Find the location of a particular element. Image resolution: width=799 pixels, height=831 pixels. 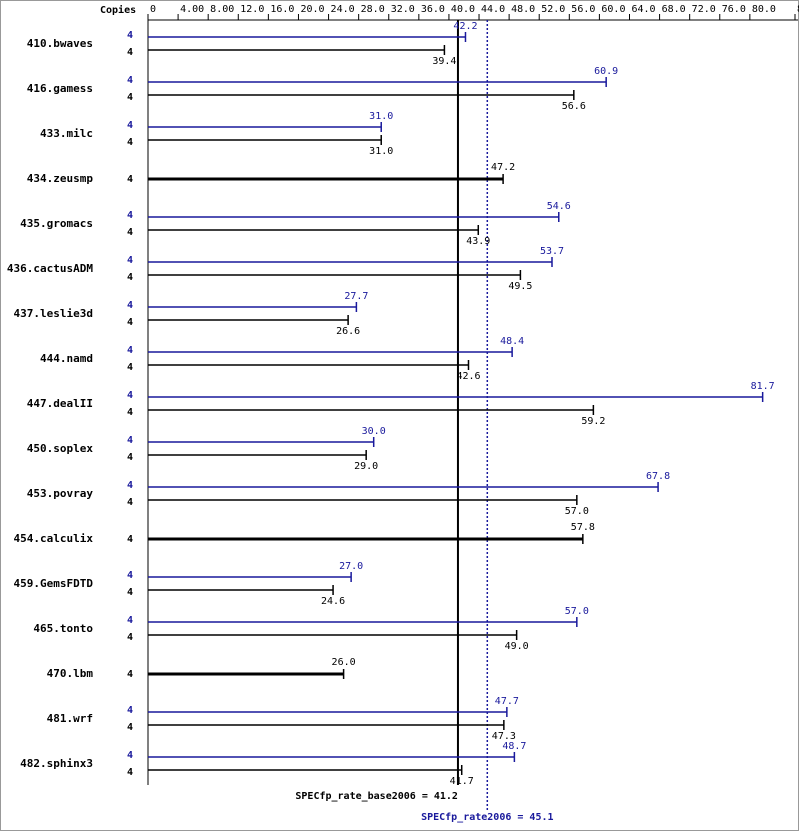

category-label: 436.cactusADM is located at coordinates (50, 268).